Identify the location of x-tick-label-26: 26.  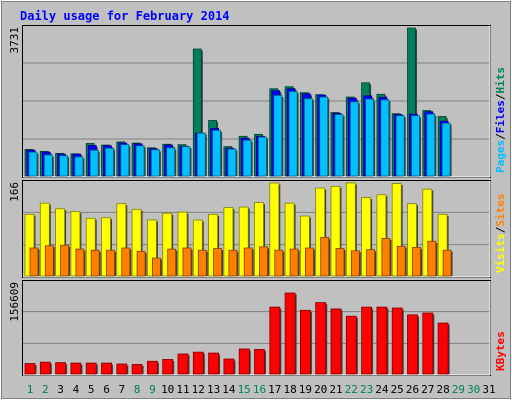
(412, 389).